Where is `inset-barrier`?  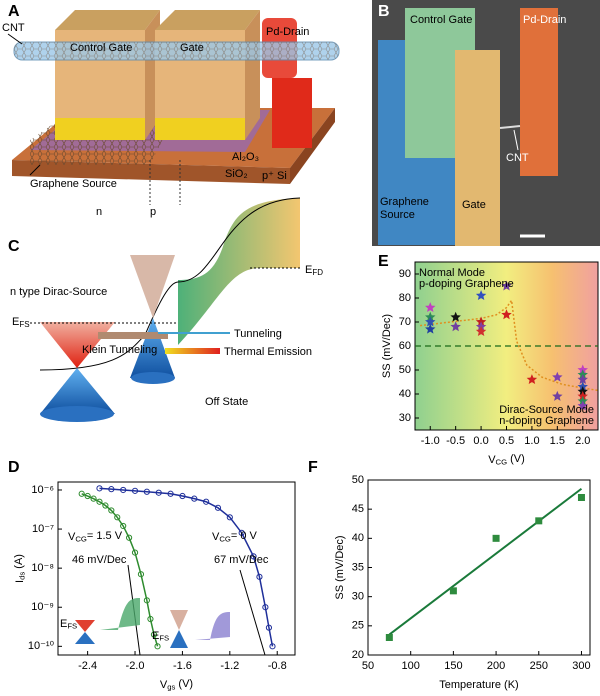
inset-barrier is located at coordinates (120, 614).